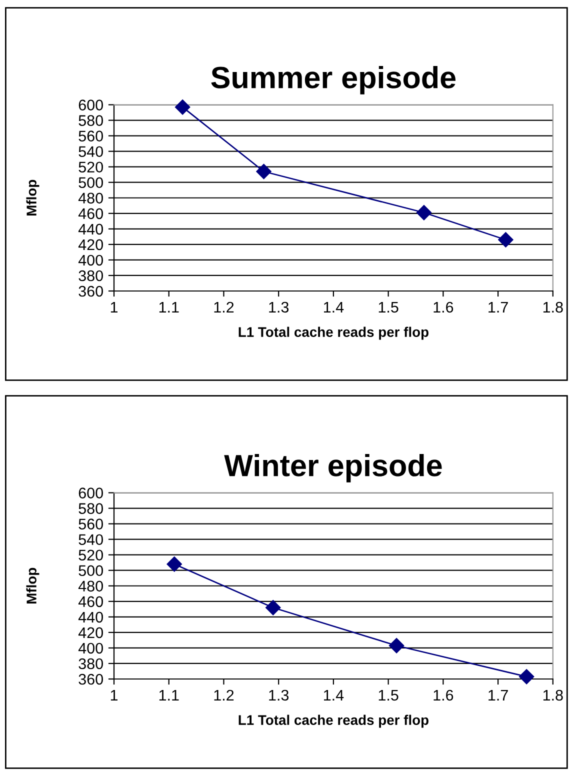  I want to click on chart-title: Summer episode, so click(333, 80).